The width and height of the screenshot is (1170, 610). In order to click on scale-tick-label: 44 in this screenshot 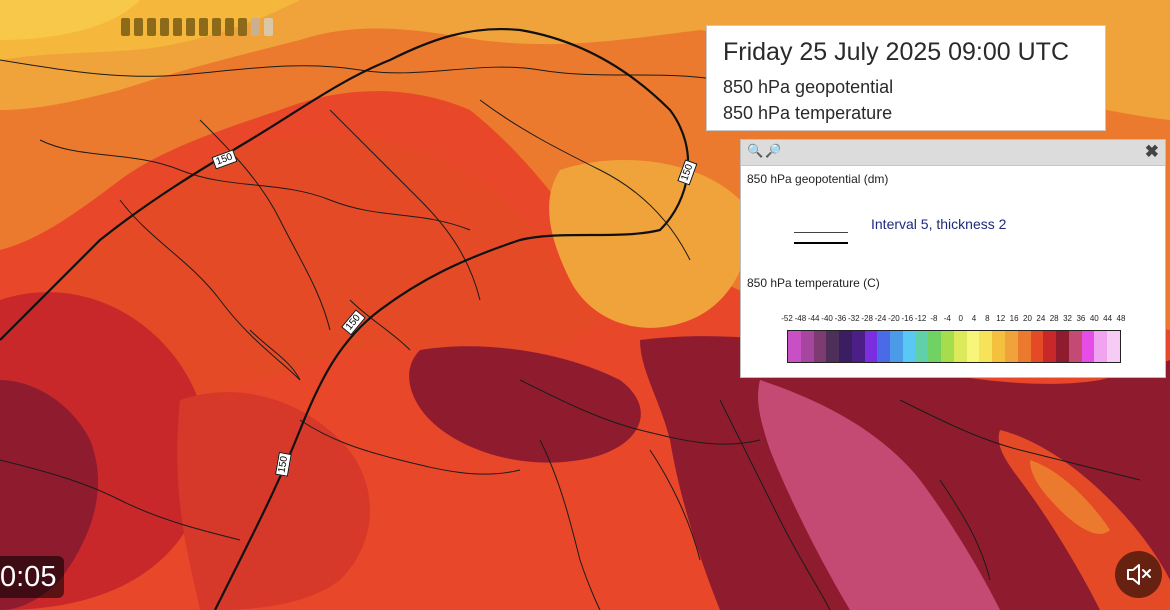, I will do `click(1108, 318)`.